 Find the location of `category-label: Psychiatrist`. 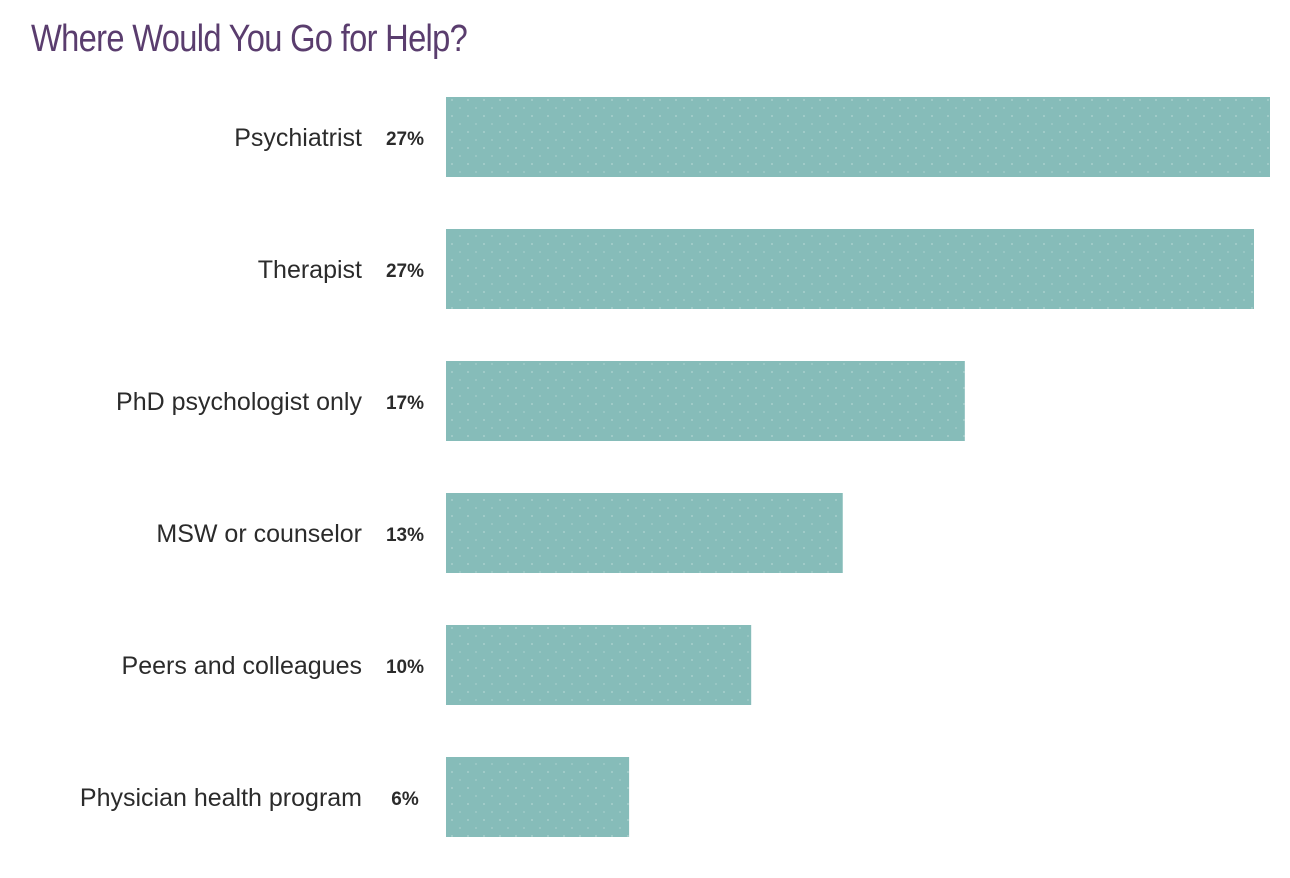

category-label: Psychiatrist is located at coordinates (298, 138).